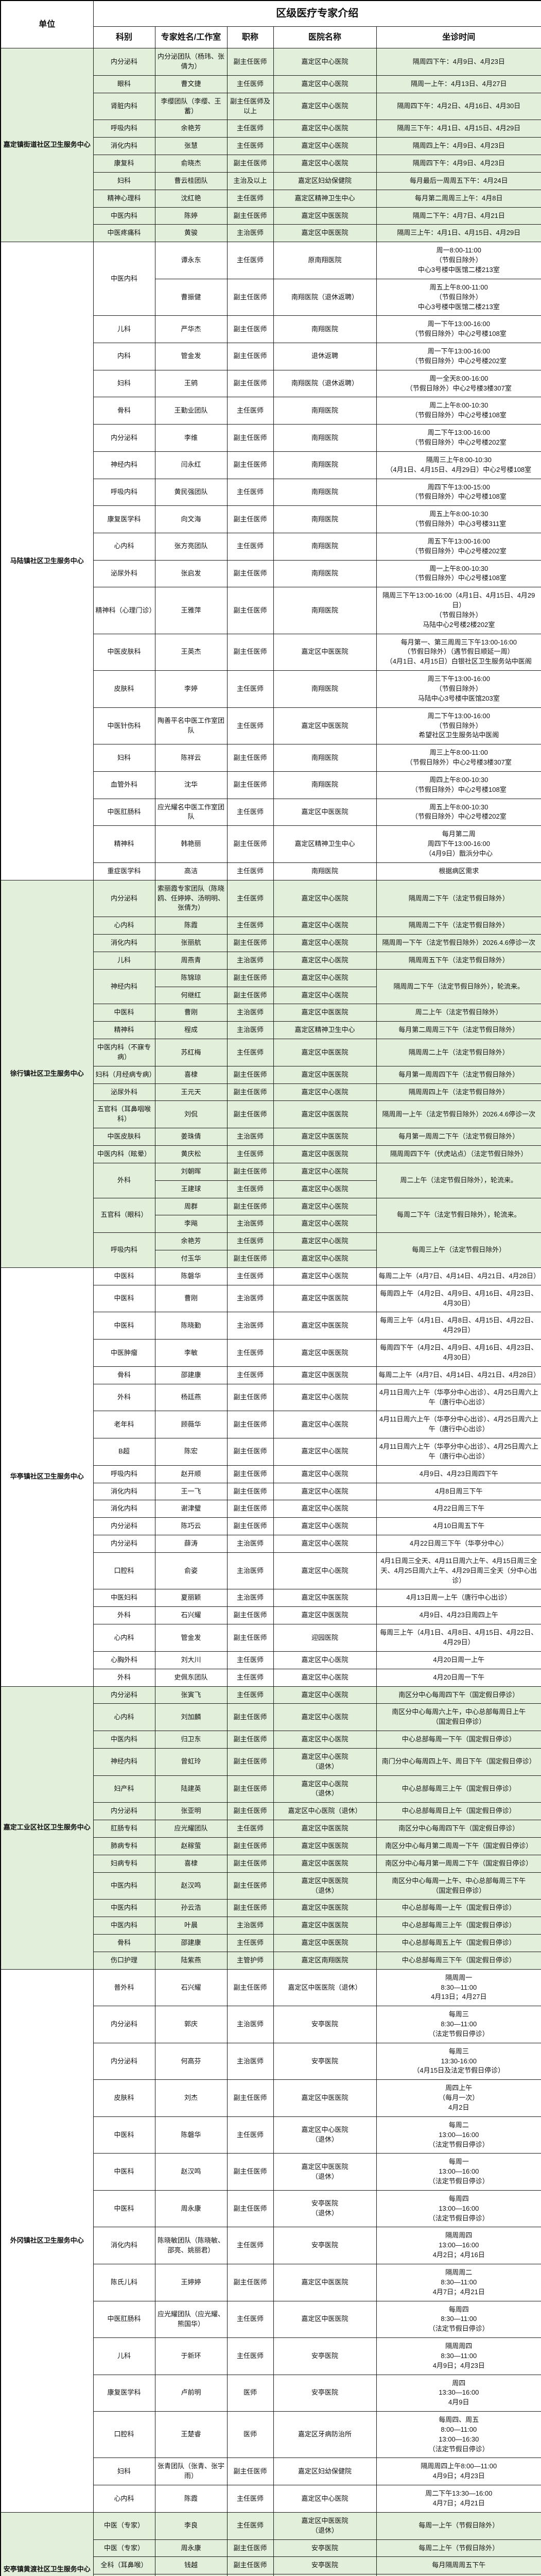 The height and width of the screenshot is (2576, 541). What do you see at coordinates (458, 181) in the screenshot?
I see `time-cell: 每月最后一周周五下午：4月24日` at bounding box center [458, 181].